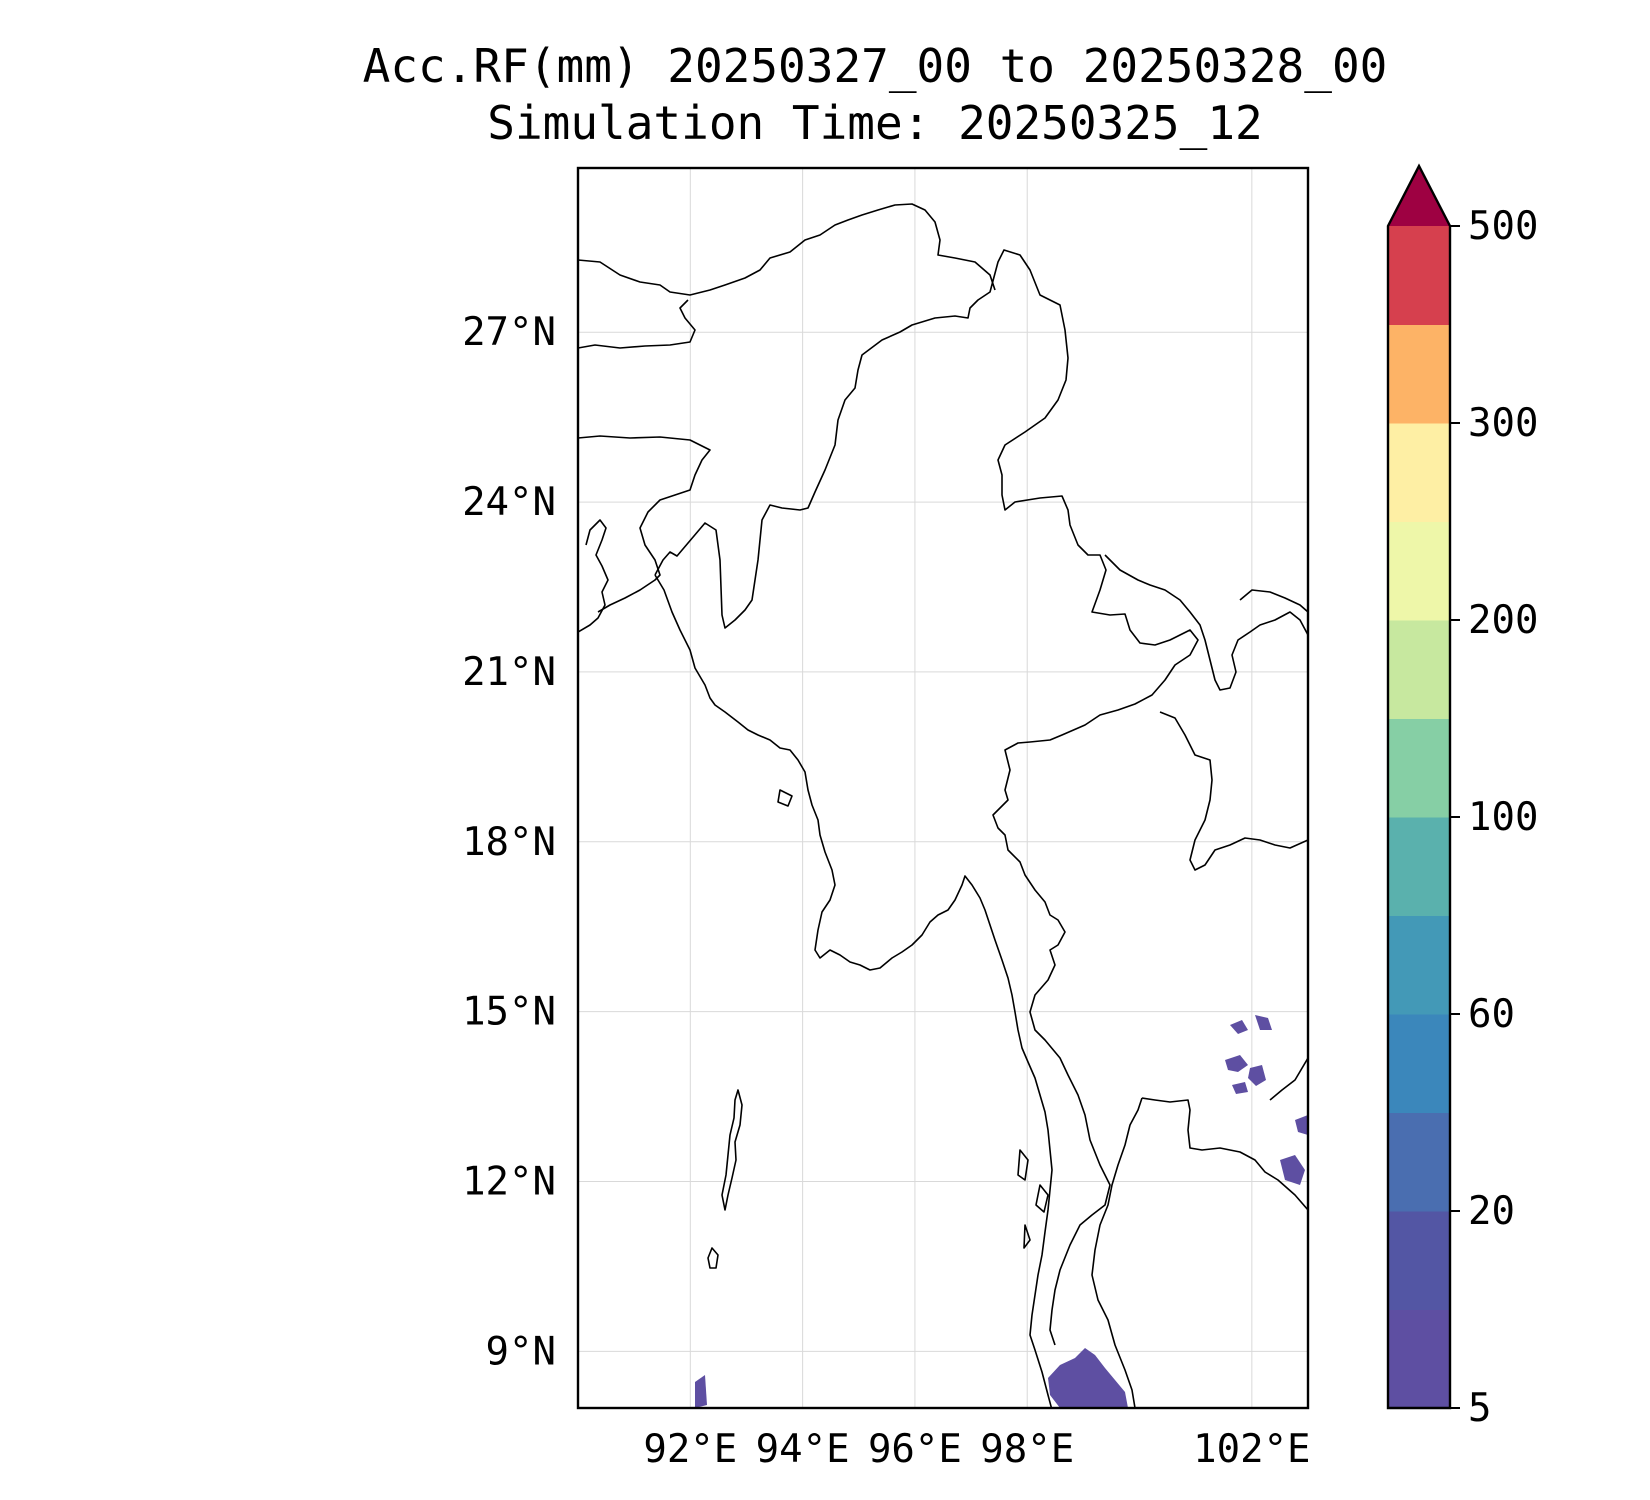 The image size is (1650, 1500). Describe the element at coordinates (1503, 423) in the screenshot. I see `colorbar-tick-label-5: 300` at that location.